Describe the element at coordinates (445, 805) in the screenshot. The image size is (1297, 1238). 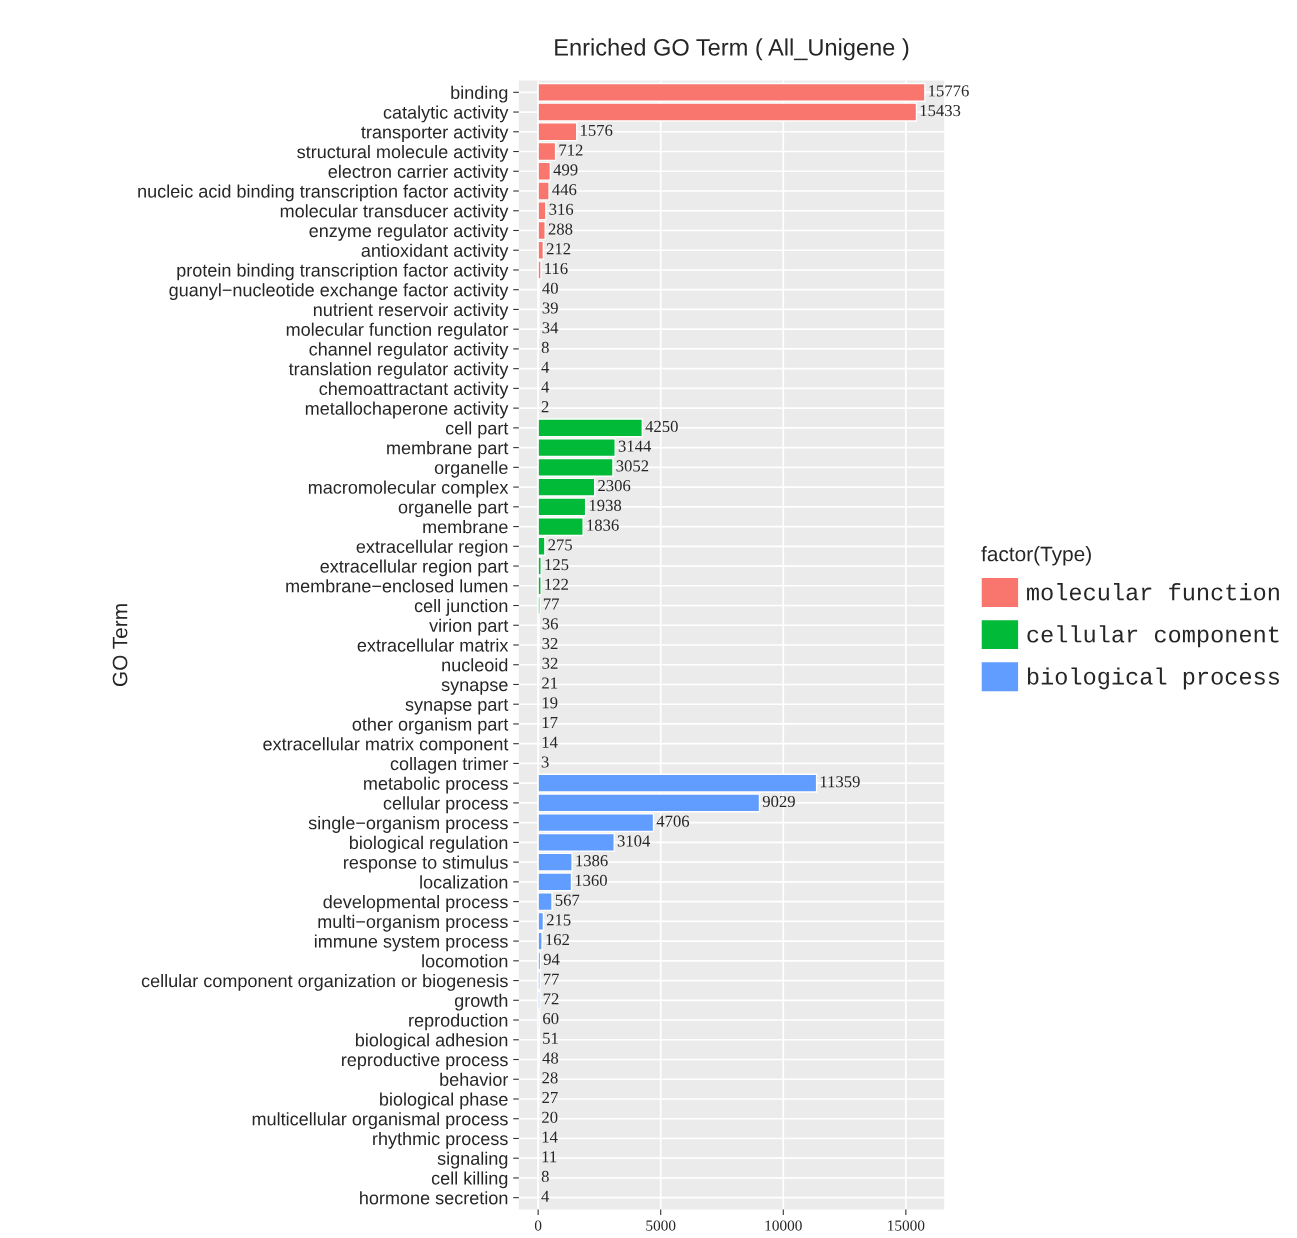
I see `y-tick-label: cellular process` at that location.